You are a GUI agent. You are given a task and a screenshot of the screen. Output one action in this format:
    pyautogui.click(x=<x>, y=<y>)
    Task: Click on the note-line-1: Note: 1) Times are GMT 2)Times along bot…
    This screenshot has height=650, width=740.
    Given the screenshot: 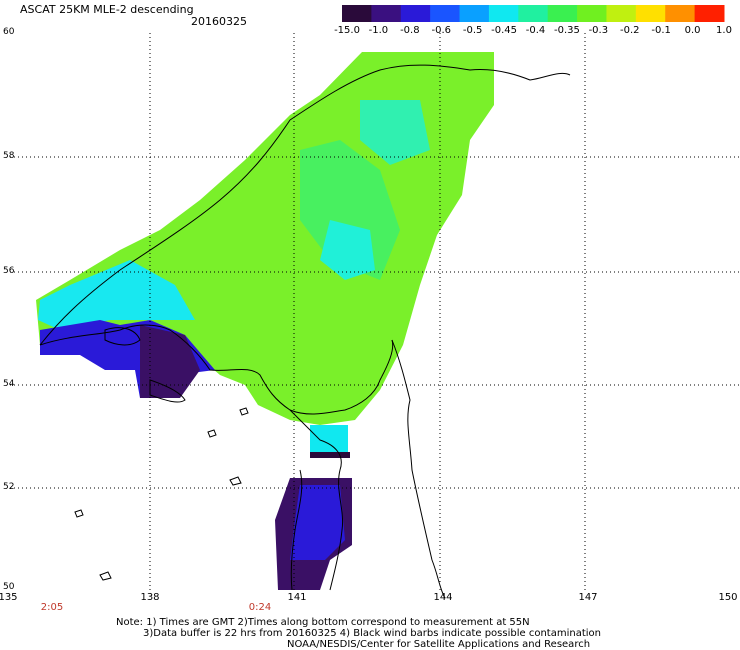 What is the action you would take?
    pyautogui.click(x=323, y=622)
    